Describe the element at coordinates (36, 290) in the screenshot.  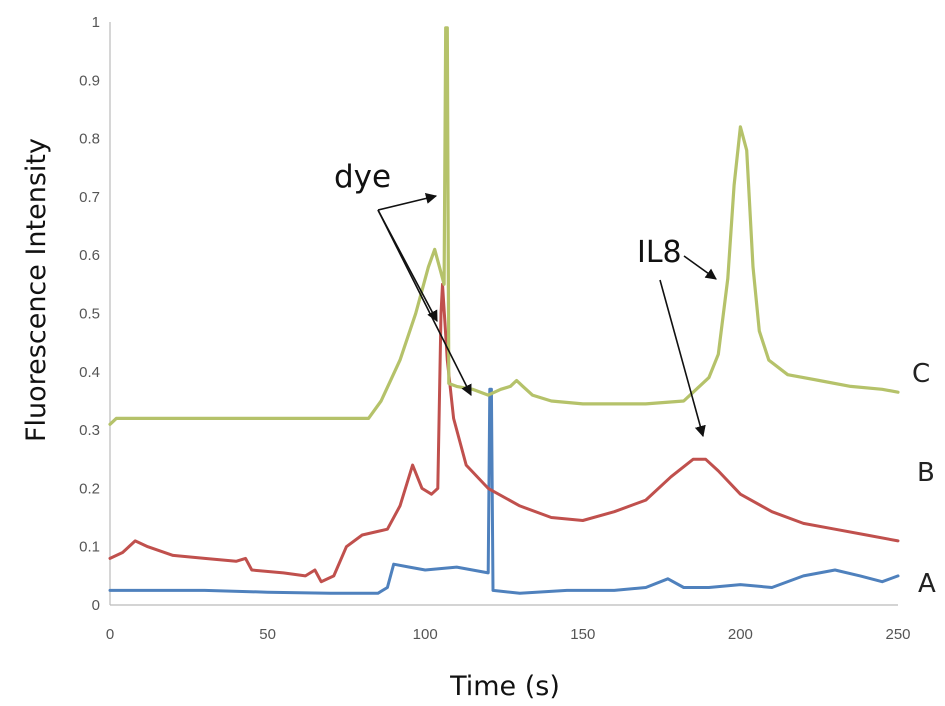
I see `y-axis-title: Fluorescence Intensity` at that location.